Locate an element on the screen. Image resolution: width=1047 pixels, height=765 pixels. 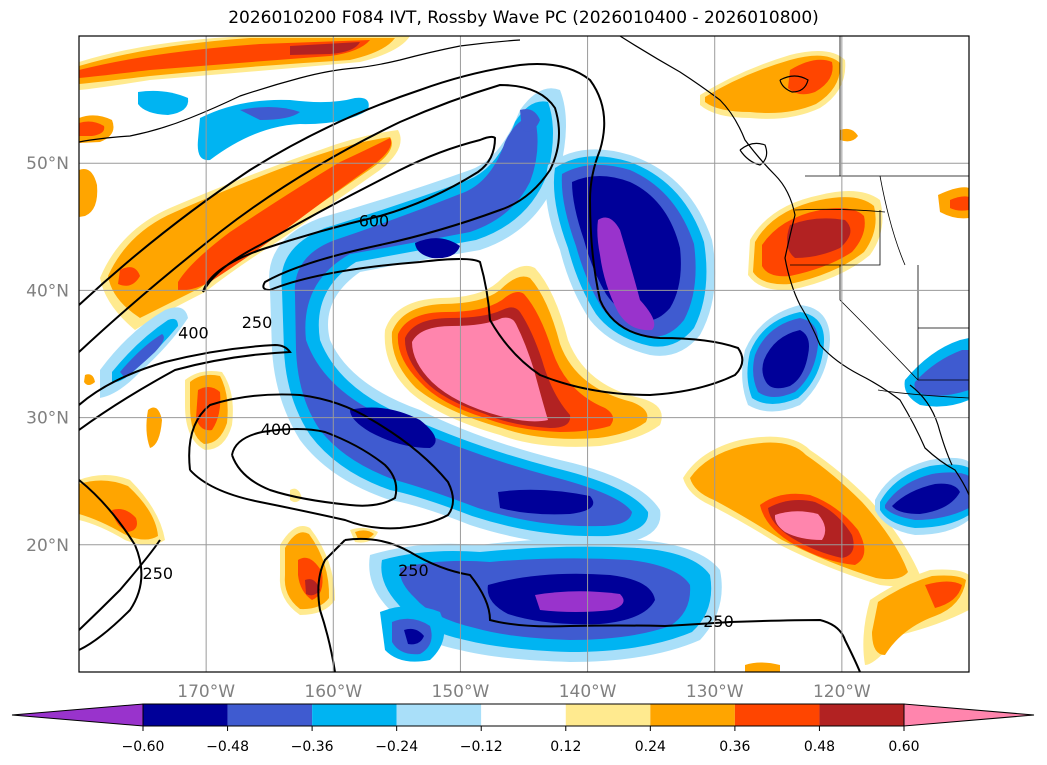
negative-anomaly-northeast is located at coordinates (630, 252).